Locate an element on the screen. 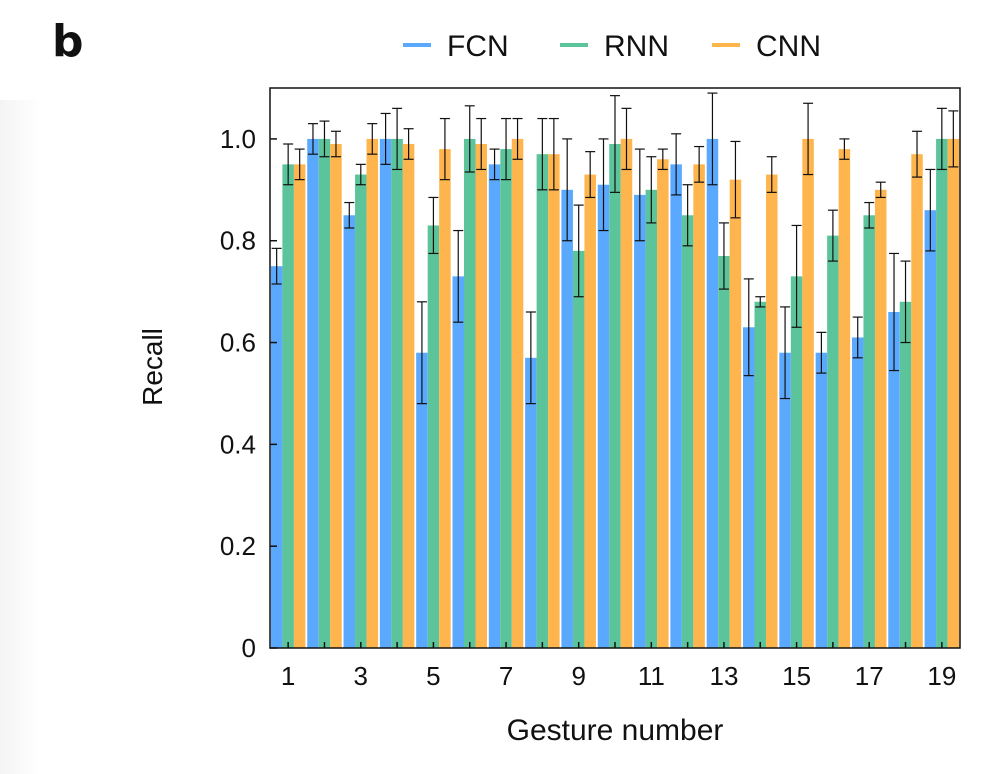  y-axis-label: Recall is located at coordinates (152, 367).